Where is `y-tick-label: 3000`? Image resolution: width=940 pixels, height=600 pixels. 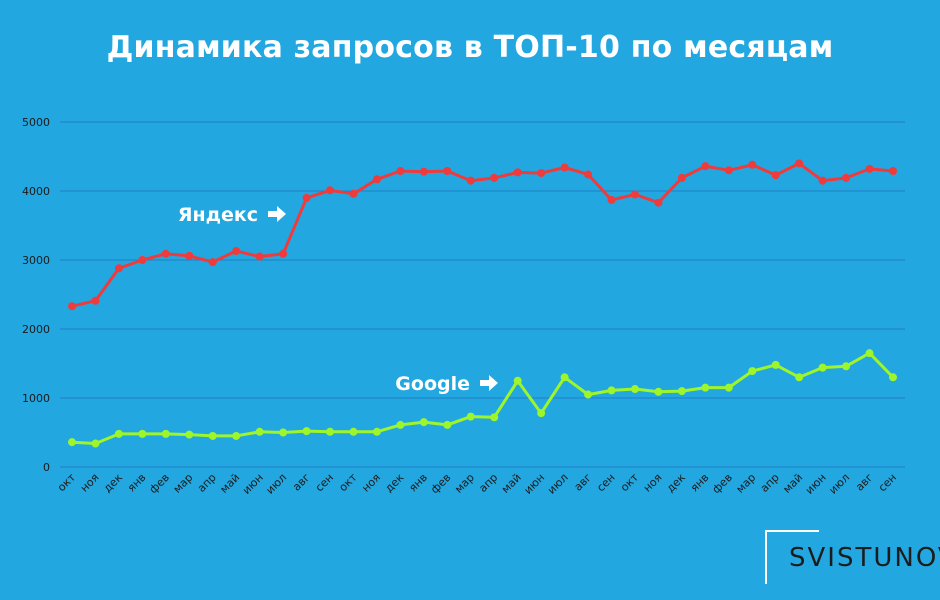
y-tick-label: 3000 is located at coordinates (36, 260).